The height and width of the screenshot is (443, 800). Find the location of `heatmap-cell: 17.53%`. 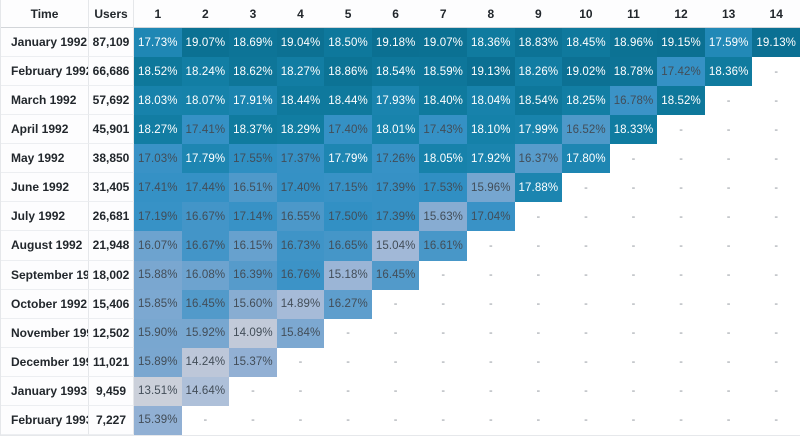

heatmap-cell: 17.53% is located at coordinates (443, 188).